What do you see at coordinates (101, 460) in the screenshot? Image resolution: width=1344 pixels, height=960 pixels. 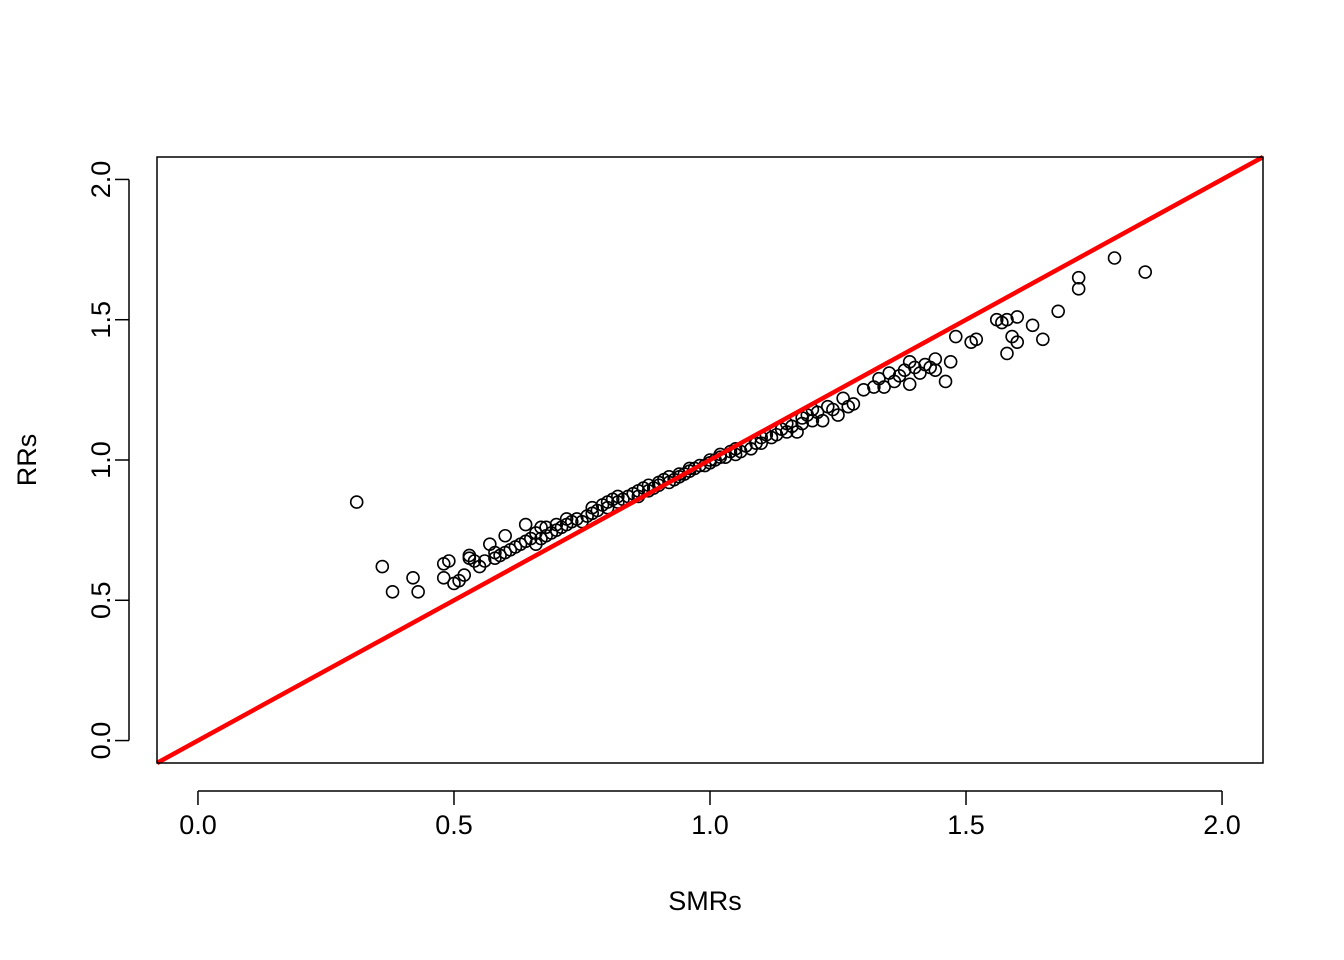 I see `y-tick-label: 1.0` at bounding box center [101, 460].